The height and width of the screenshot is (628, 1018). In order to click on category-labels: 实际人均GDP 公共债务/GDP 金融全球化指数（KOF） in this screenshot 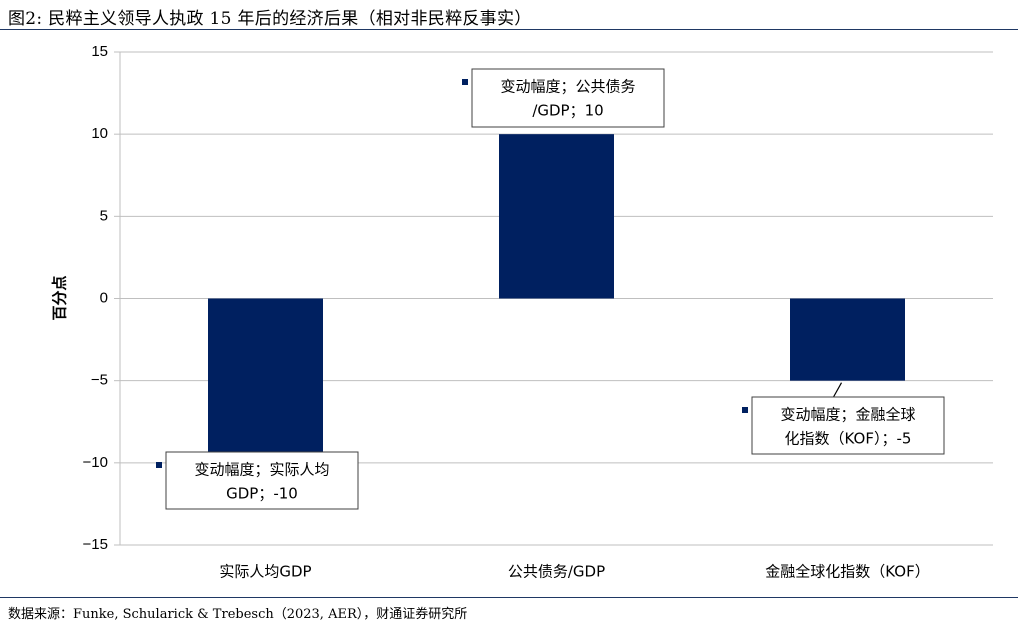, I will do `click(574, 572)`.